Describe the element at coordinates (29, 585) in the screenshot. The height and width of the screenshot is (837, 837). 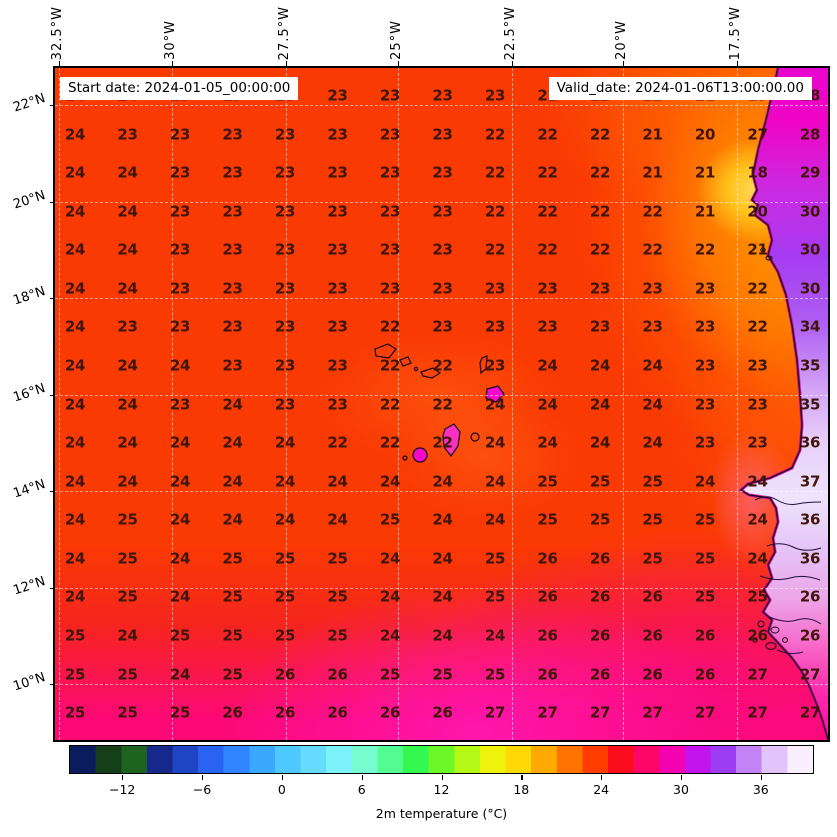
I see `latitude-tick-label: 12°N` at that location.